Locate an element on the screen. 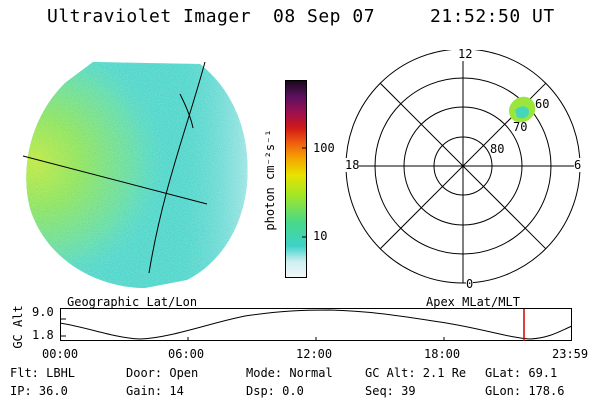 This screenshot has width=600, height=400. colorbar-tick-100: 100 is located at coordinates (324, 148).